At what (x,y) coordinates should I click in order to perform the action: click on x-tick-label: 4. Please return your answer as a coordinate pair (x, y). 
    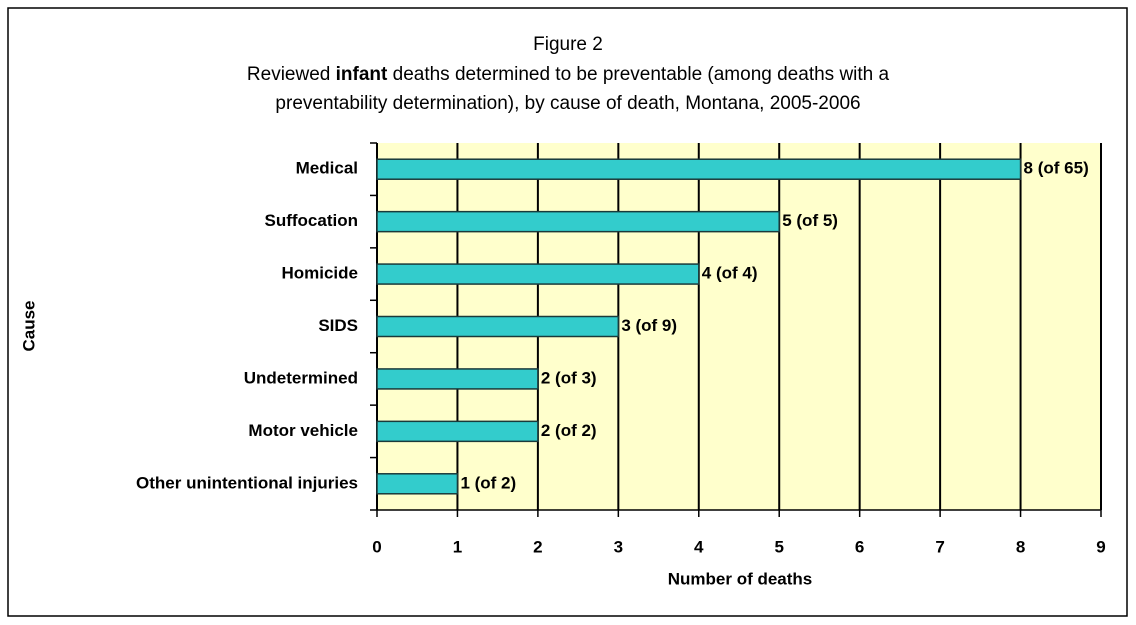
    Looking at the image, I should click on (699, 546).